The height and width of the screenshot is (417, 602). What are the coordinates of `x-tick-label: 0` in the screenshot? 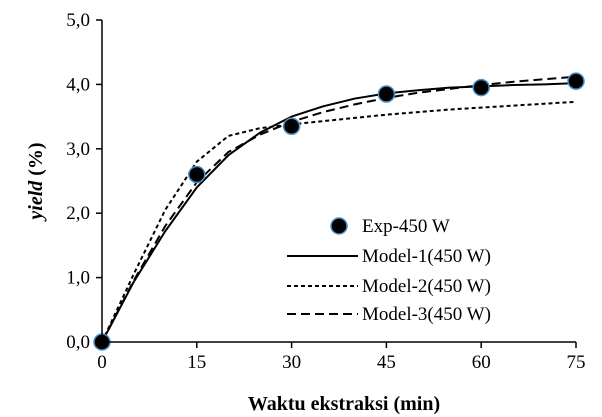 It's located at (102, 362).